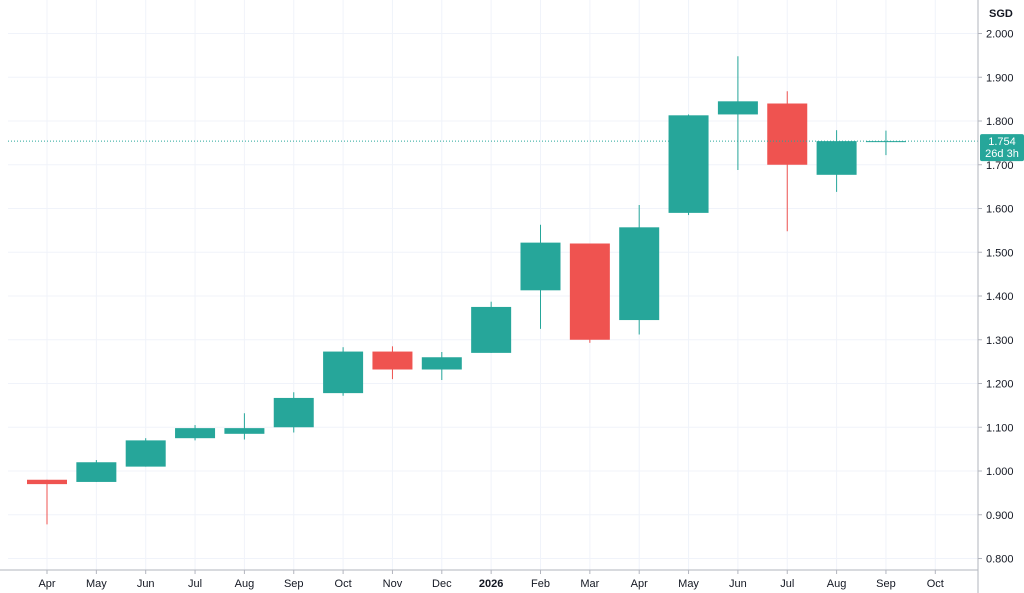 This screenshot has height=593, width=1024. Describe the element at coordinates (1000, 560) in the screenshot. I see `price-axis-label: 0.800` at that location.